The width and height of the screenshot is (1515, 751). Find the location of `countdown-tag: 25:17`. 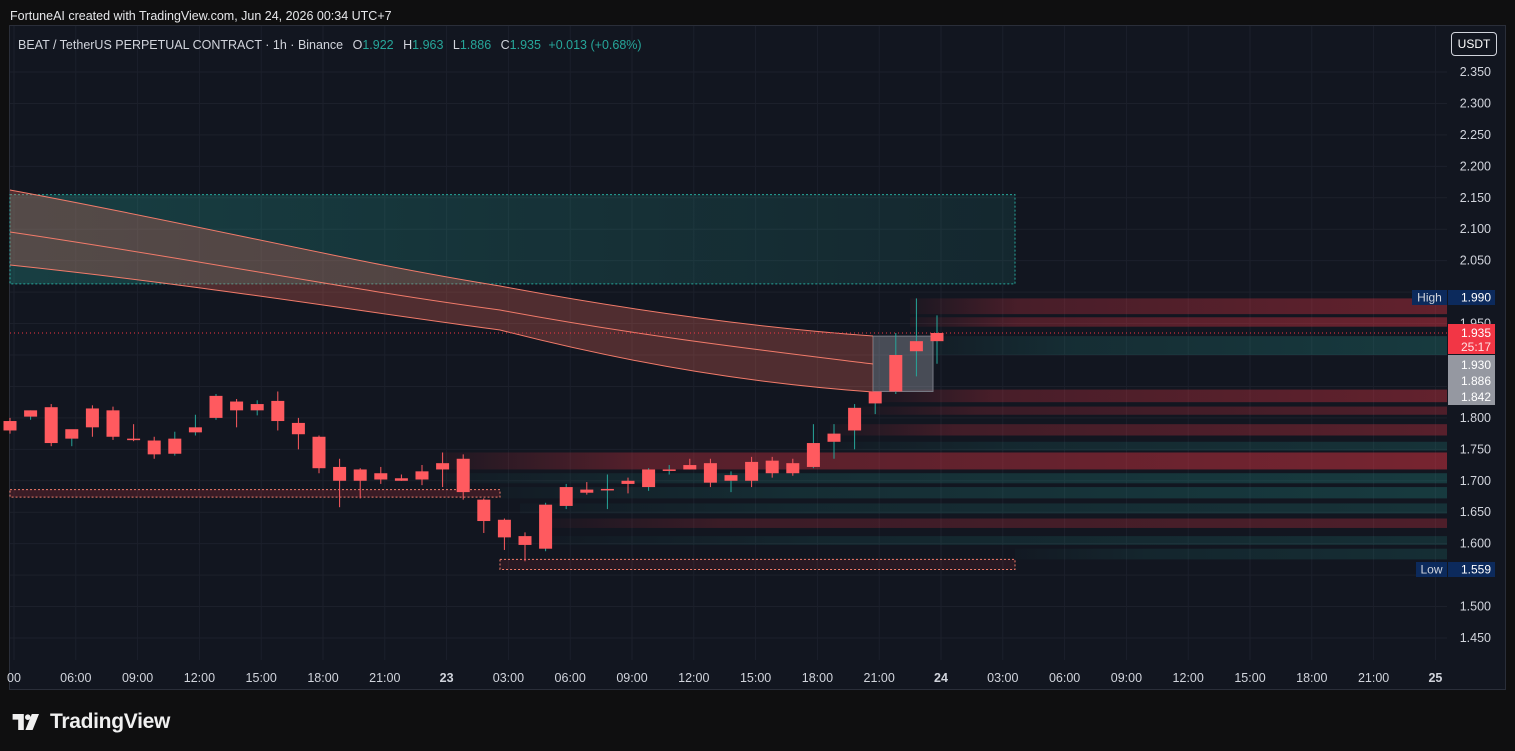

countdown-tag: 25:17 is located at coordinates (1476, 347).